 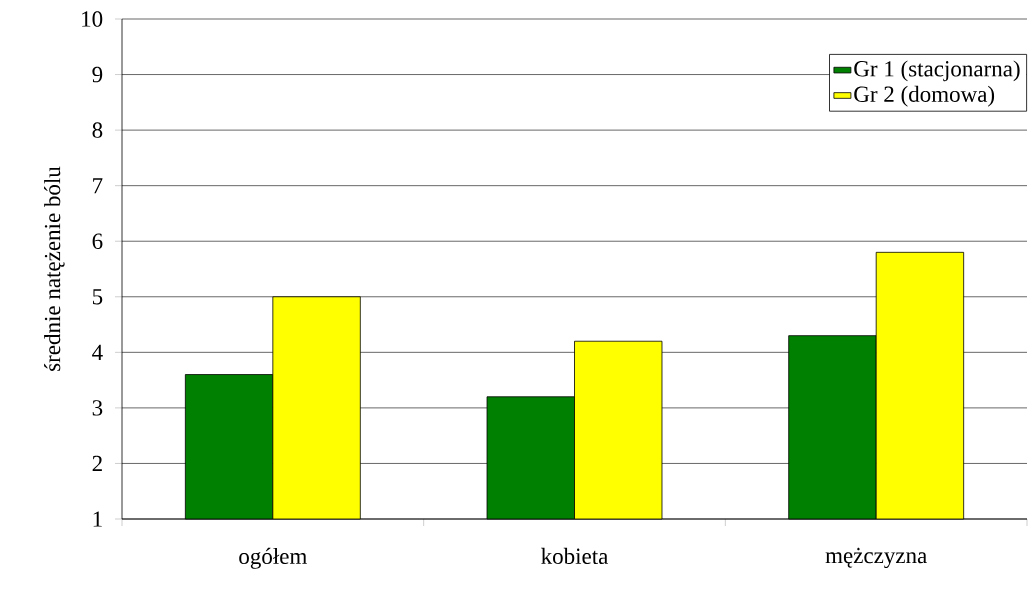 What do you see at coordinates (92, 19) in the screenshot?
I see `y-tick-label: 10` at bounding box center [92, 19].